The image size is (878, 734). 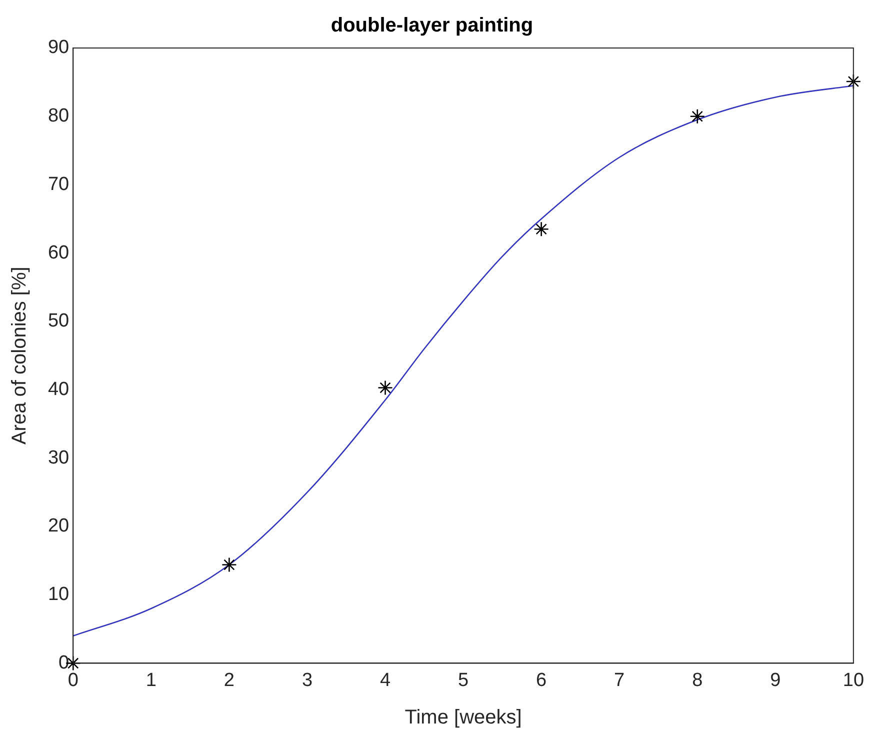 What do you see at coordinates (432, 25) in the screenshot?
I see `chart-title: double-layer painting` at bounding box center [432, 25].